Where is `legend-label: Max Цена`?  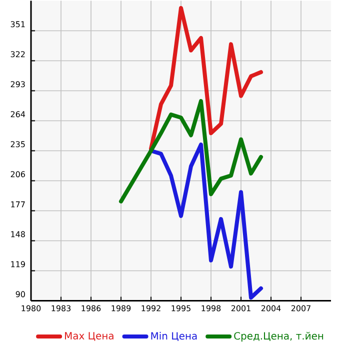
legend-label: Max Цена is located at coordinates (89, 336).